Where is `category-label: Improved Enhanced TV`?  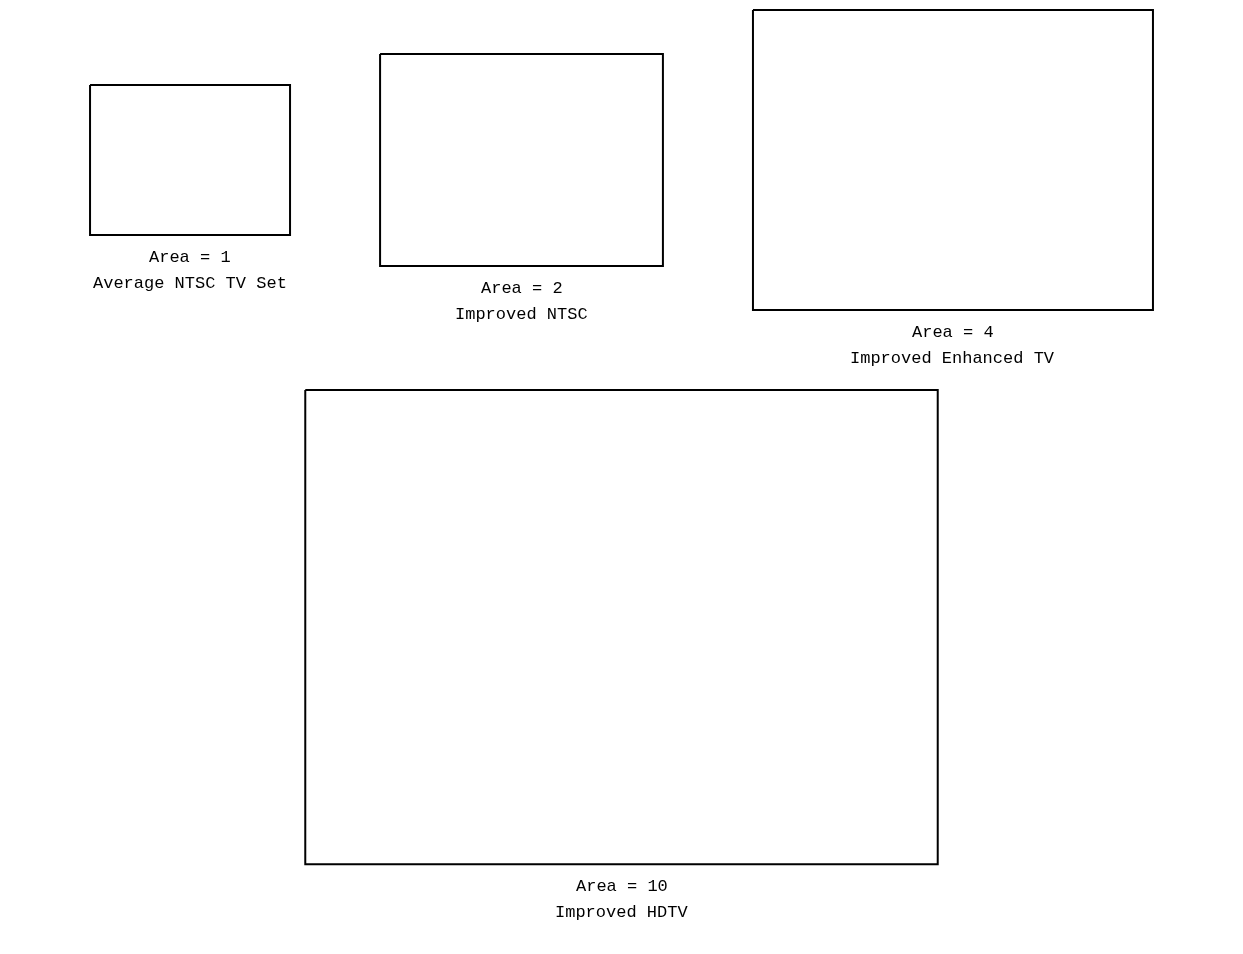 category-label: Improved Enhanced TV is located at coordinates (952, 358).